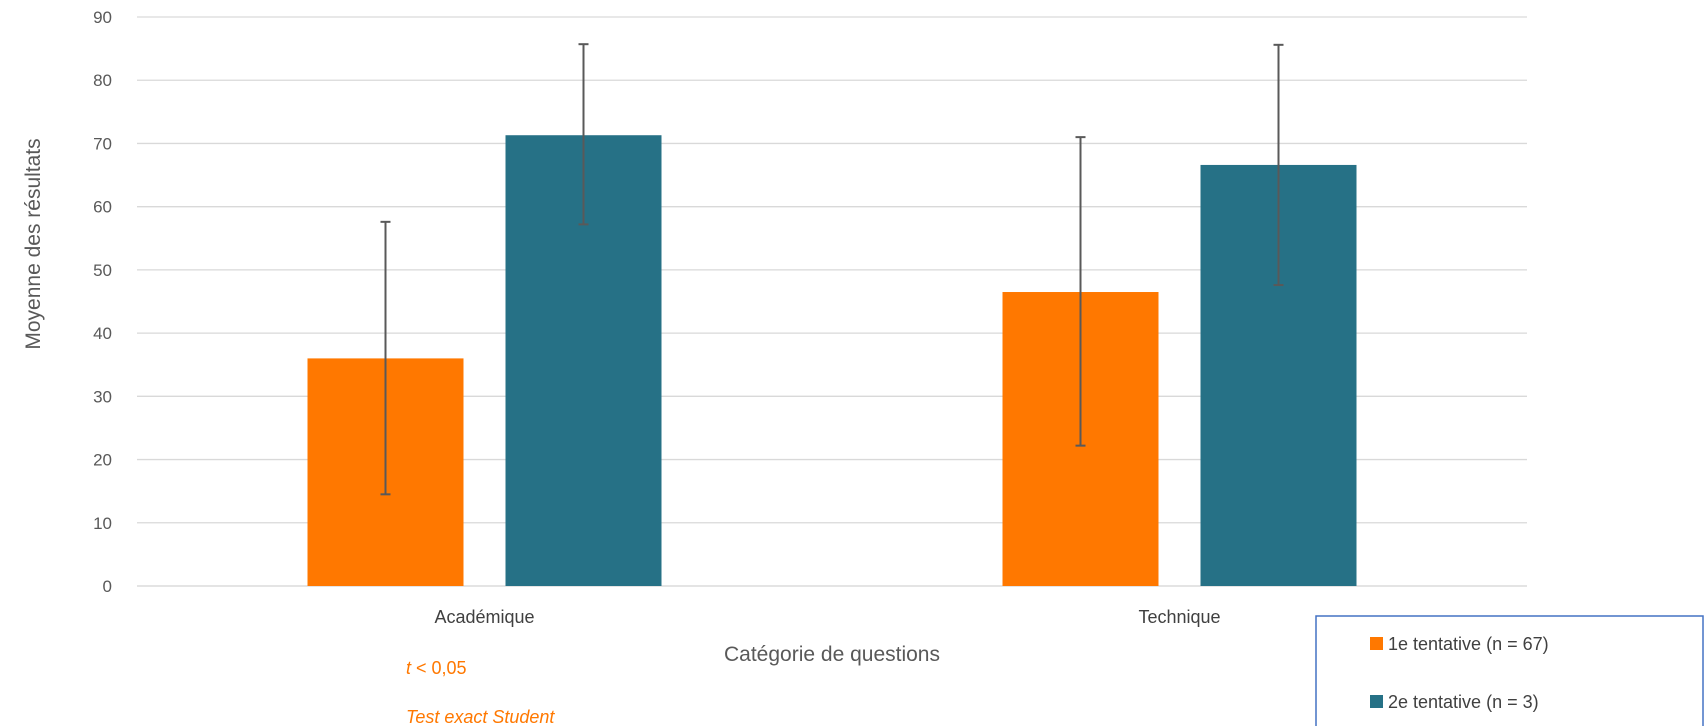  I want to click on y-tick-label: 70, so click(102, 143).